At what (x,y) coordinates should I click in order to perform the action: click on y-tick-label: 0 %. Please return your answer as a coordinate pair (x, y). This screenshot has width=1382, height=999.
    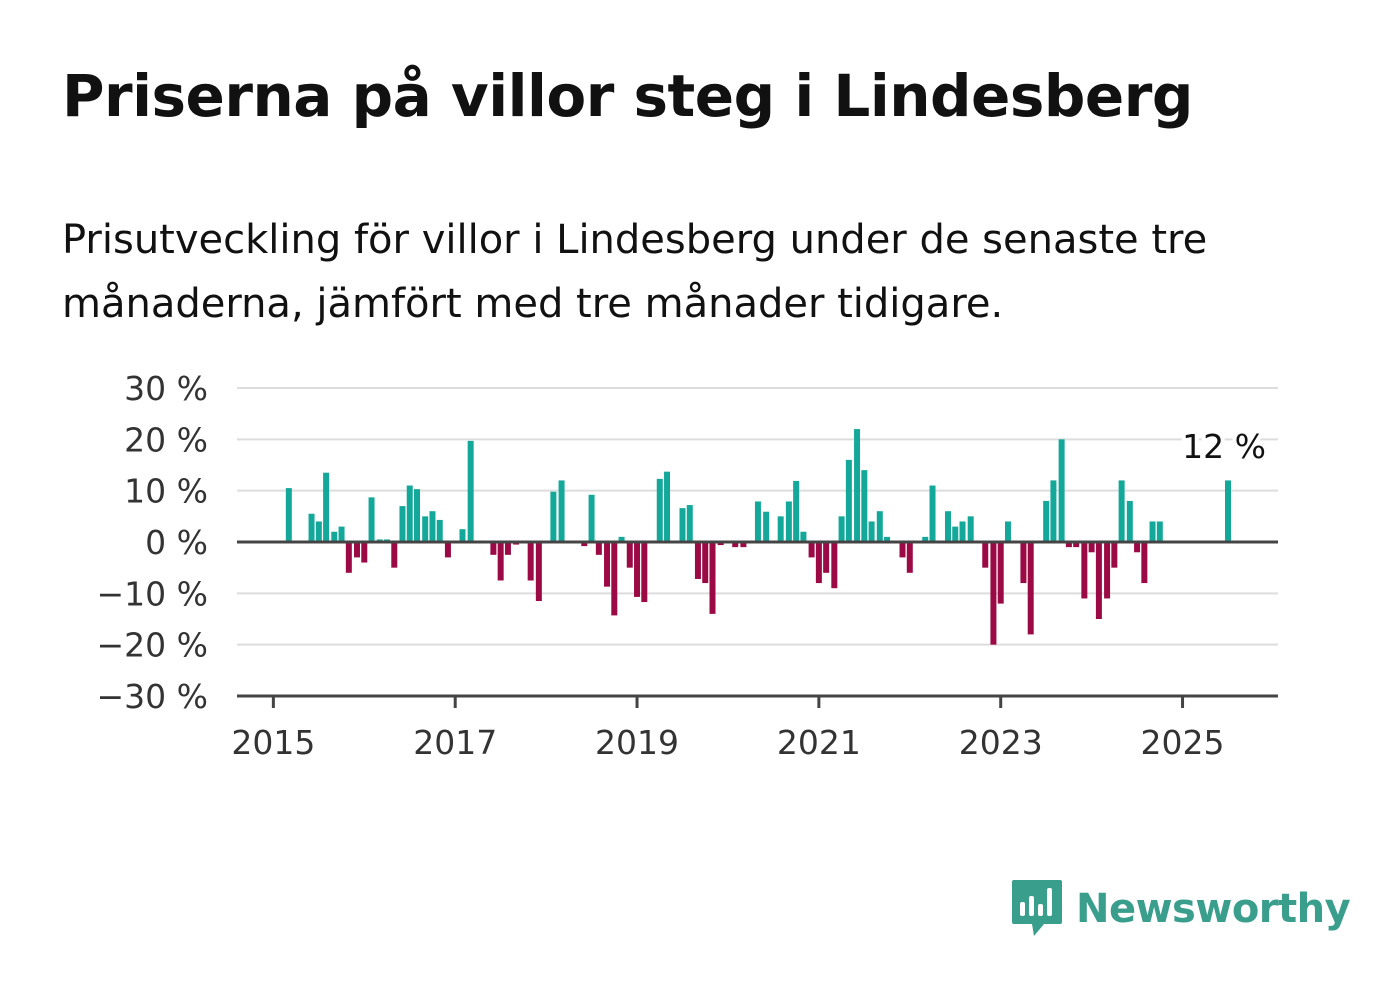
    Looking at the image, I should click on (176, 542).